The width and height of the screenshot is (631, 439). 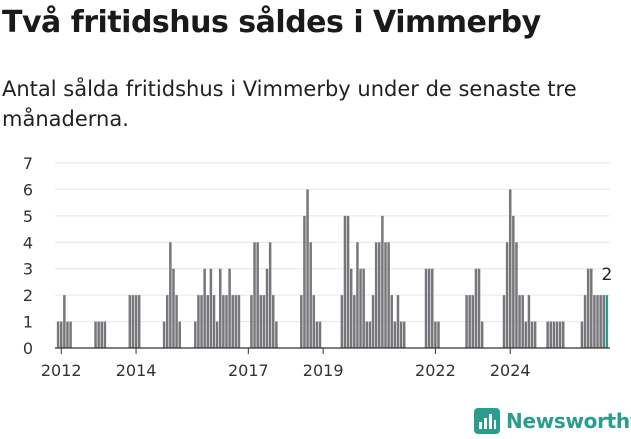 I want to click on newsworthy-chart-logo-icon, so click(x=487, y=421).